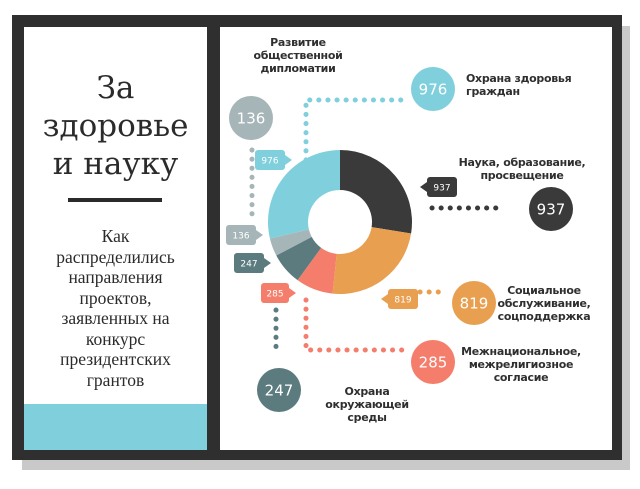  I want to click on subtitle-line: направления, so click(115, 277).